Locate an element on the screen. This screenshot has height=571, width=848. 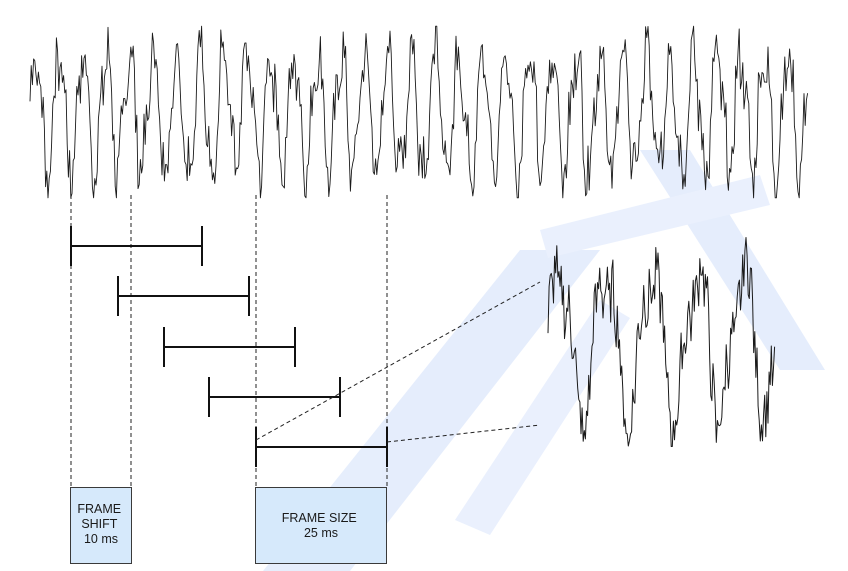
svg-text: FRAME SIZE 25 ms is located at coordinates (321, 525).